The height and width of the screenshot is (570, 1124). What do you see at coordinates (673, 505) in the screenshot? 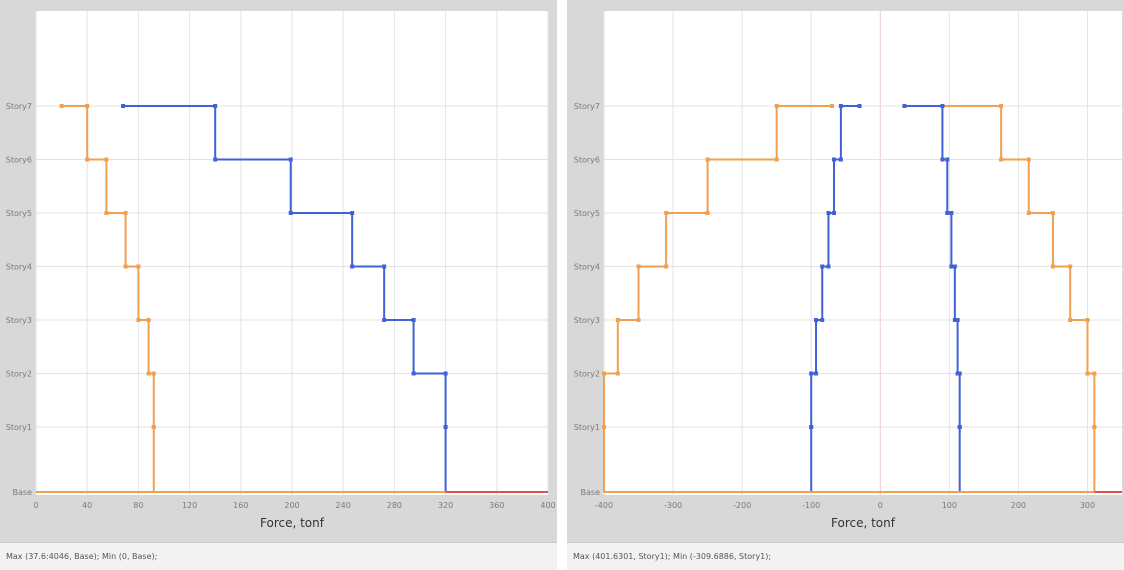
I see `x-tick-label: -300` at bounding box center [673, 505].